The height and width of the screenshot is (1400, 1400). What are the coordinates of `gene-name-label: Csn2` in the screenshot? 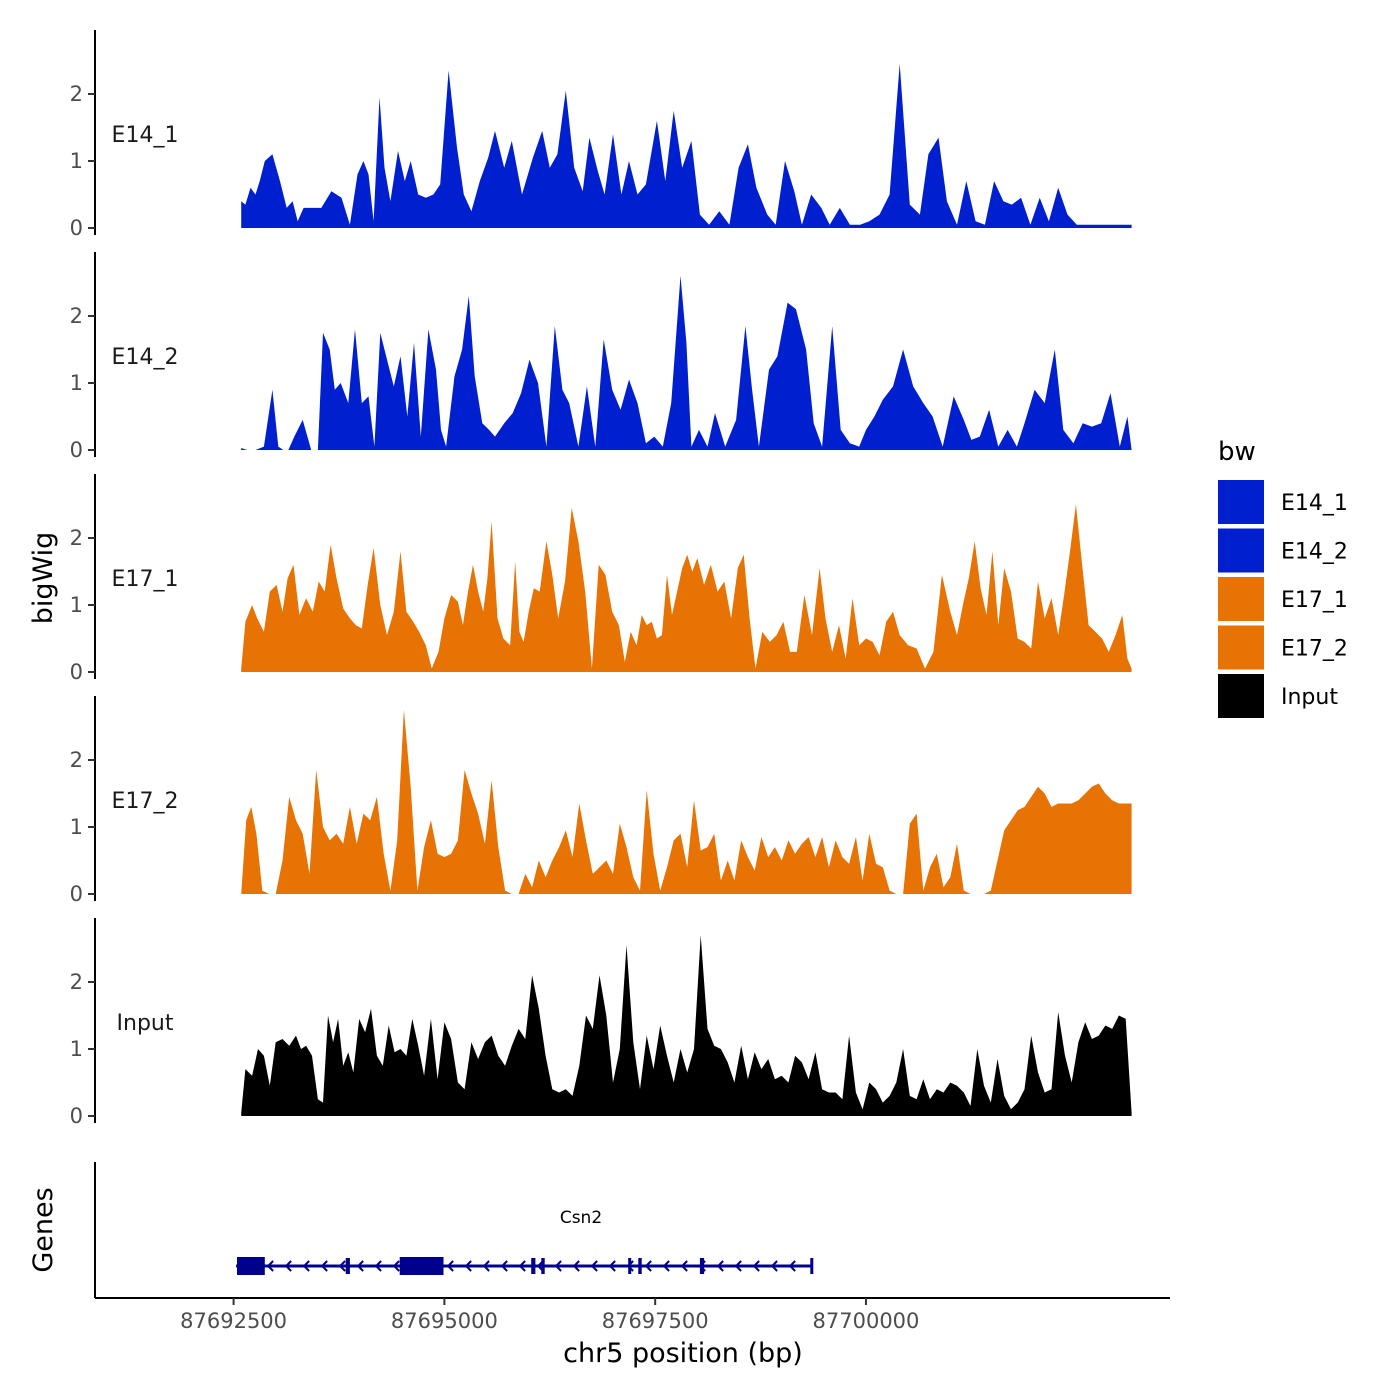 It's located at (581, 1218).